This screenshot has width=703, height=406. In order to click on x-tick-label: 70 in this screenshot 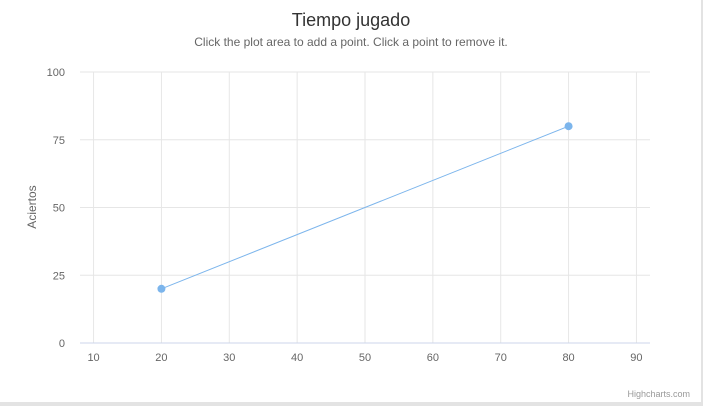, I will do `click(501, 358)`.